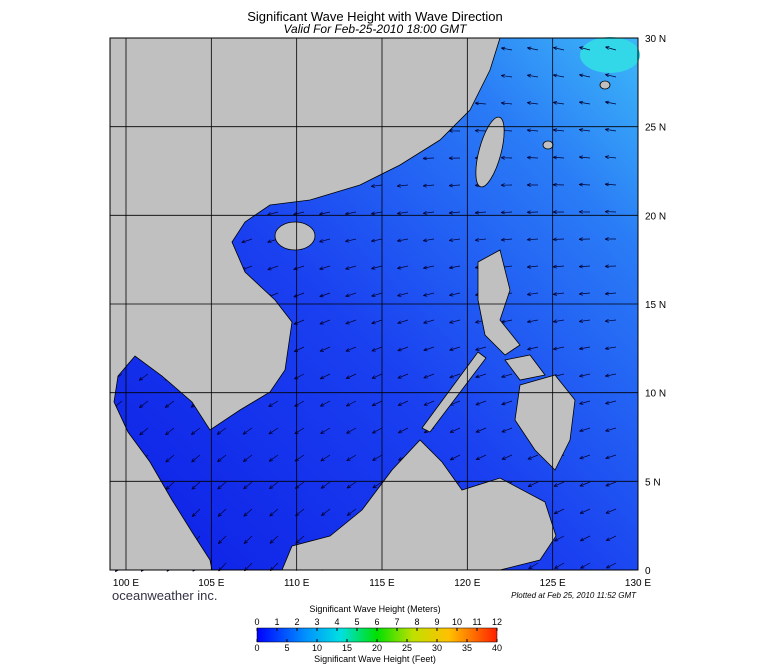  I want to click on lat-label: 15 N, so click(655, 305).